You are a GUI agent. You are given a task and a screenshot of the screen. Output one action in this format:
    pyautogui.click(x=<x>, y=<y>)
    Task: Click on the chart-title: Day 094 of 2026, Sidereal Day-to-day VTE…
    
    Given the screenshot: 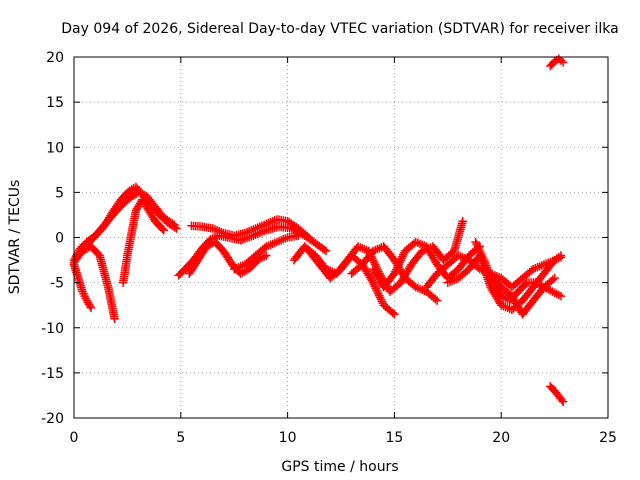 What is the action you would take?
    pyautogui.click(x=339, y=29)
    